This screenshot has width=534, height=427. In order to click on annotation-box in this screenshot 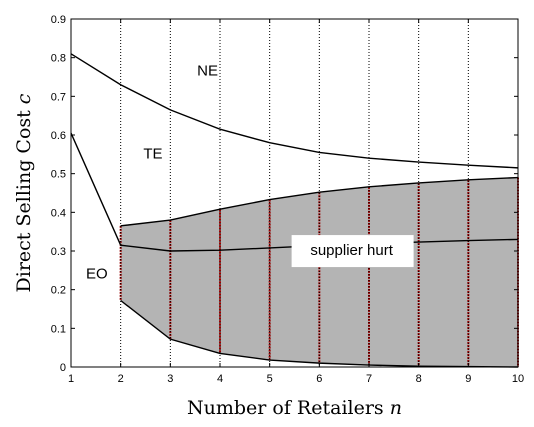, I will do `click(352, 251)`.